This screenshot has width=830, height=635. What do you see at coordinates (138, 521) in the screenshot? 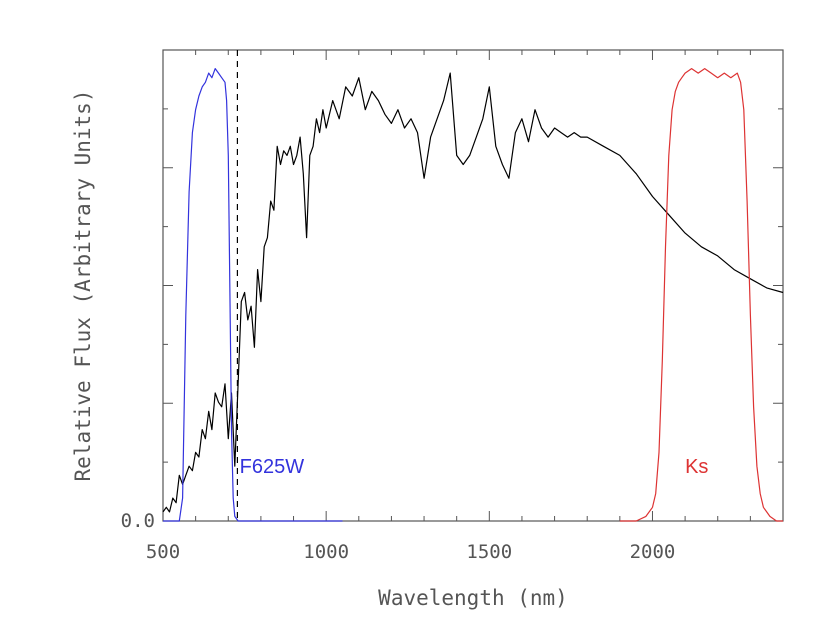
I see `y-tick-label: 0.0` at bounding box center [138, 521].